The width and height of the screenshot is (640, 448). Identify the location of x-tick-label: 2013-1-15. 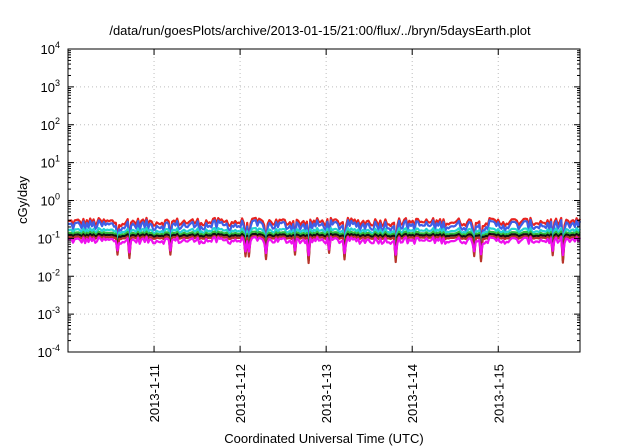
(498, 393).